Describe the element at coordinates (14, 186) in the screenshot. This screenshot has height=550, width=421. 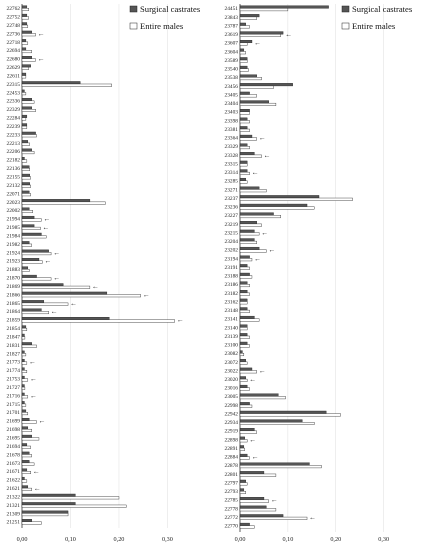
I see `category-label: 22132` at that location.